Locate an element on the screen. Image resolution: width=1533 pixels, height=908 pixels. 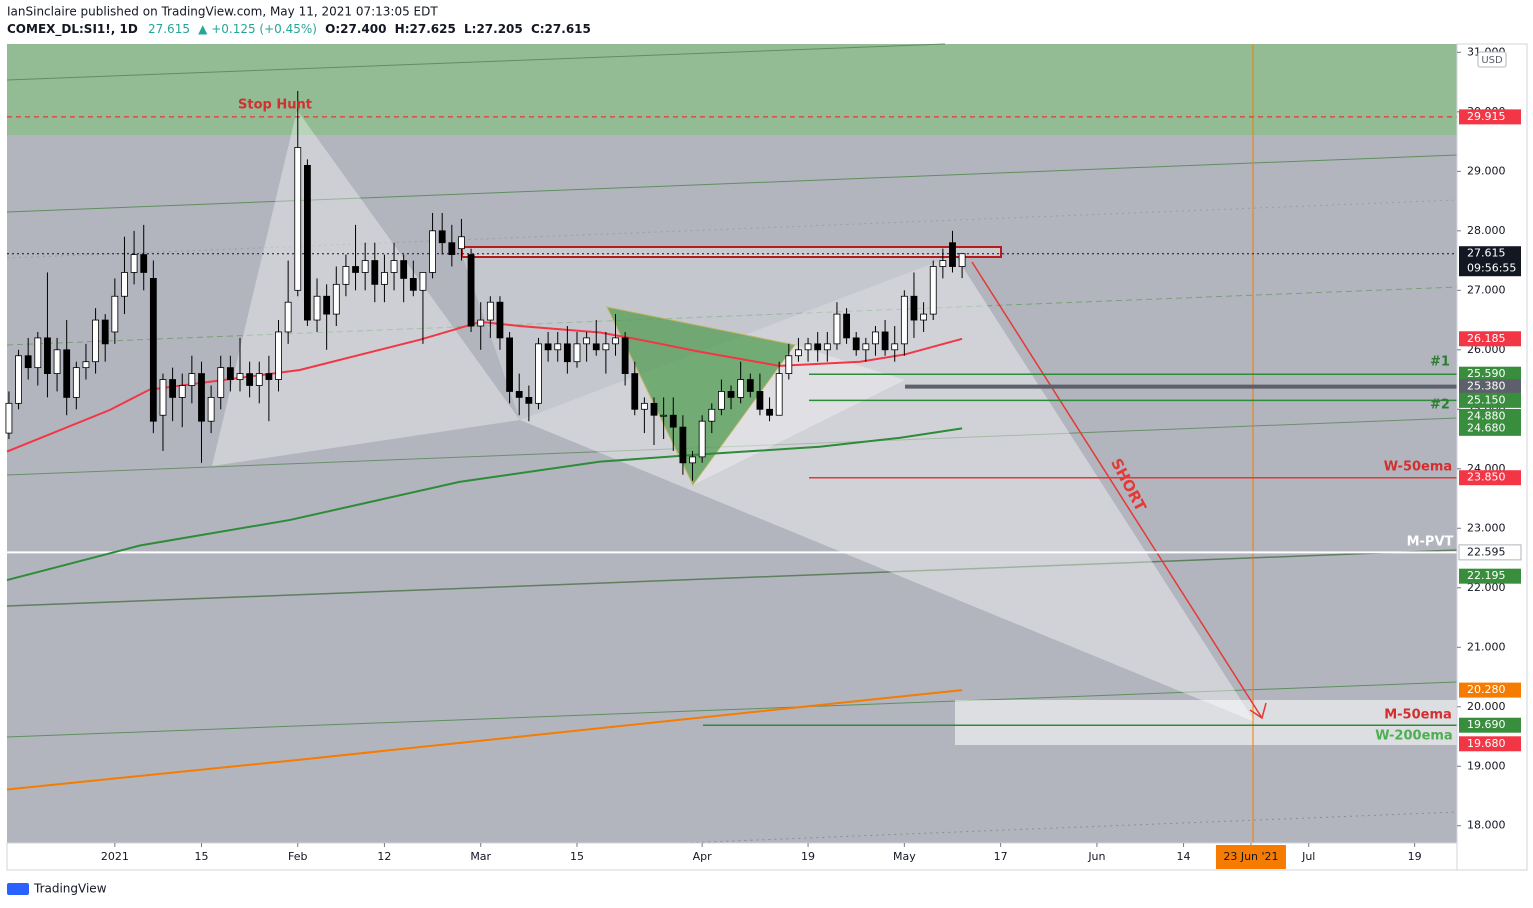
moving-average is located at coordinates (484, 504).